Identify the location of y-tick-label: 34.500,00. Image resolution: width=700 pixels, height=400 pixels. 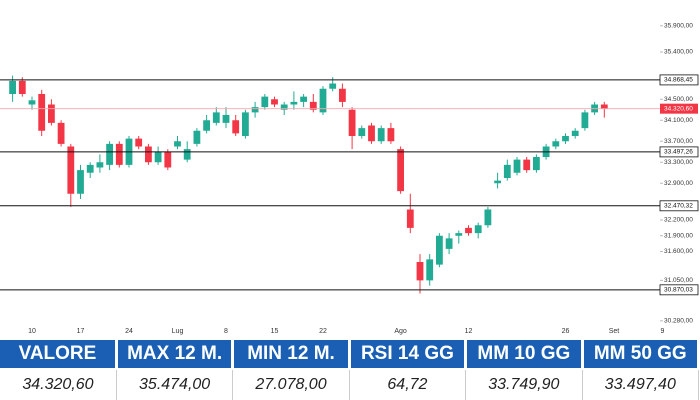
(678, 99).